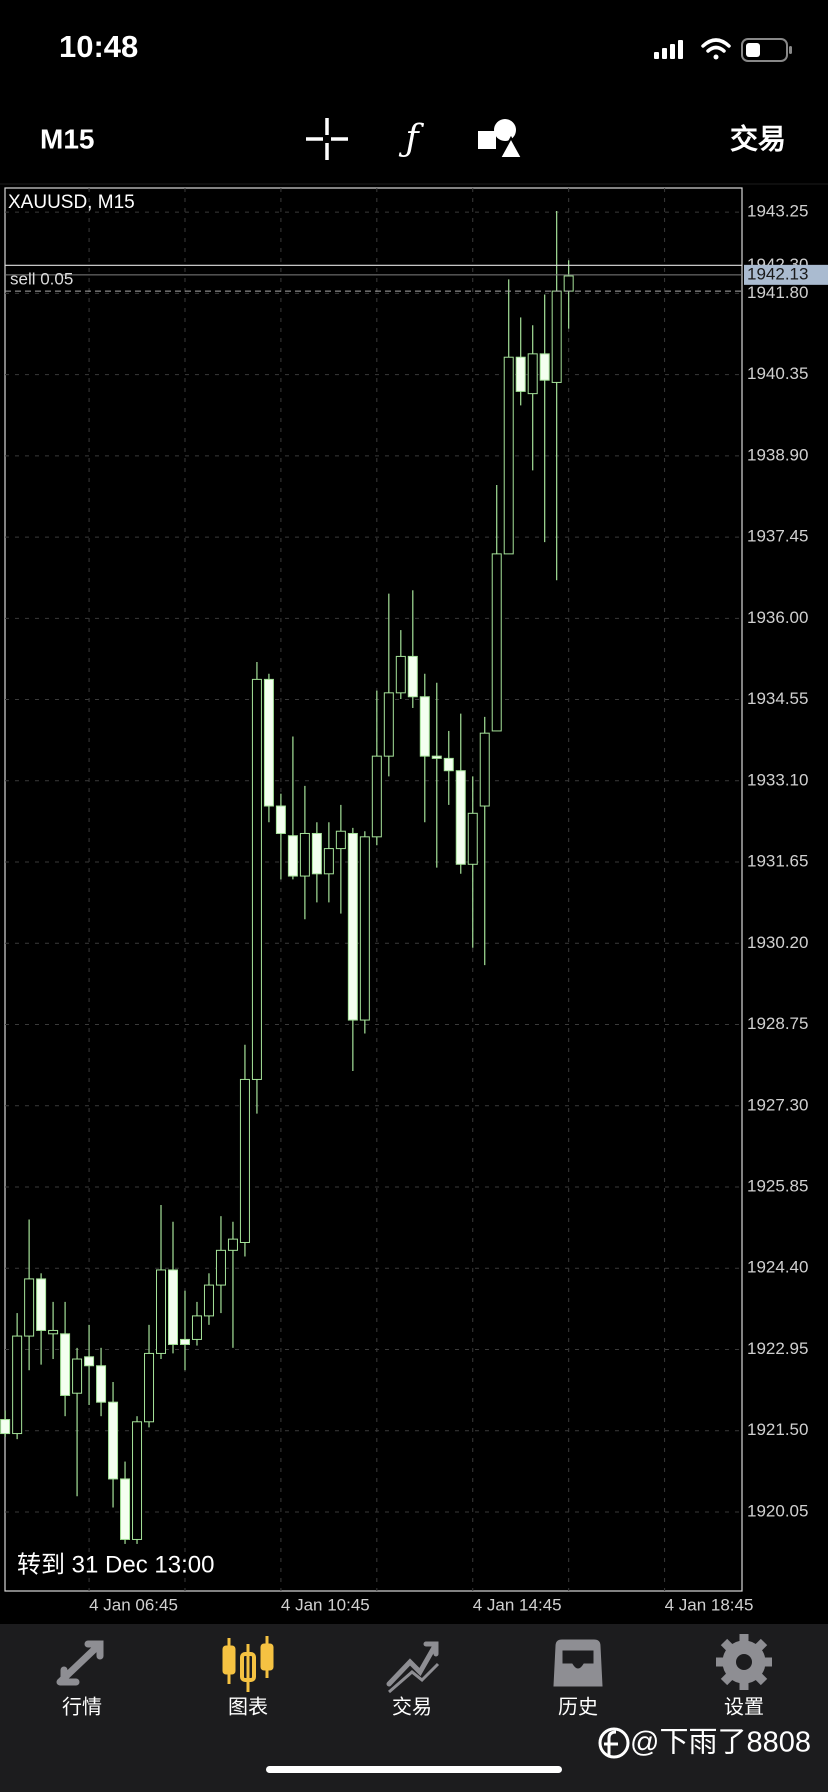  I want to click on y-tick-label: 1941.80, so click(777, 292).